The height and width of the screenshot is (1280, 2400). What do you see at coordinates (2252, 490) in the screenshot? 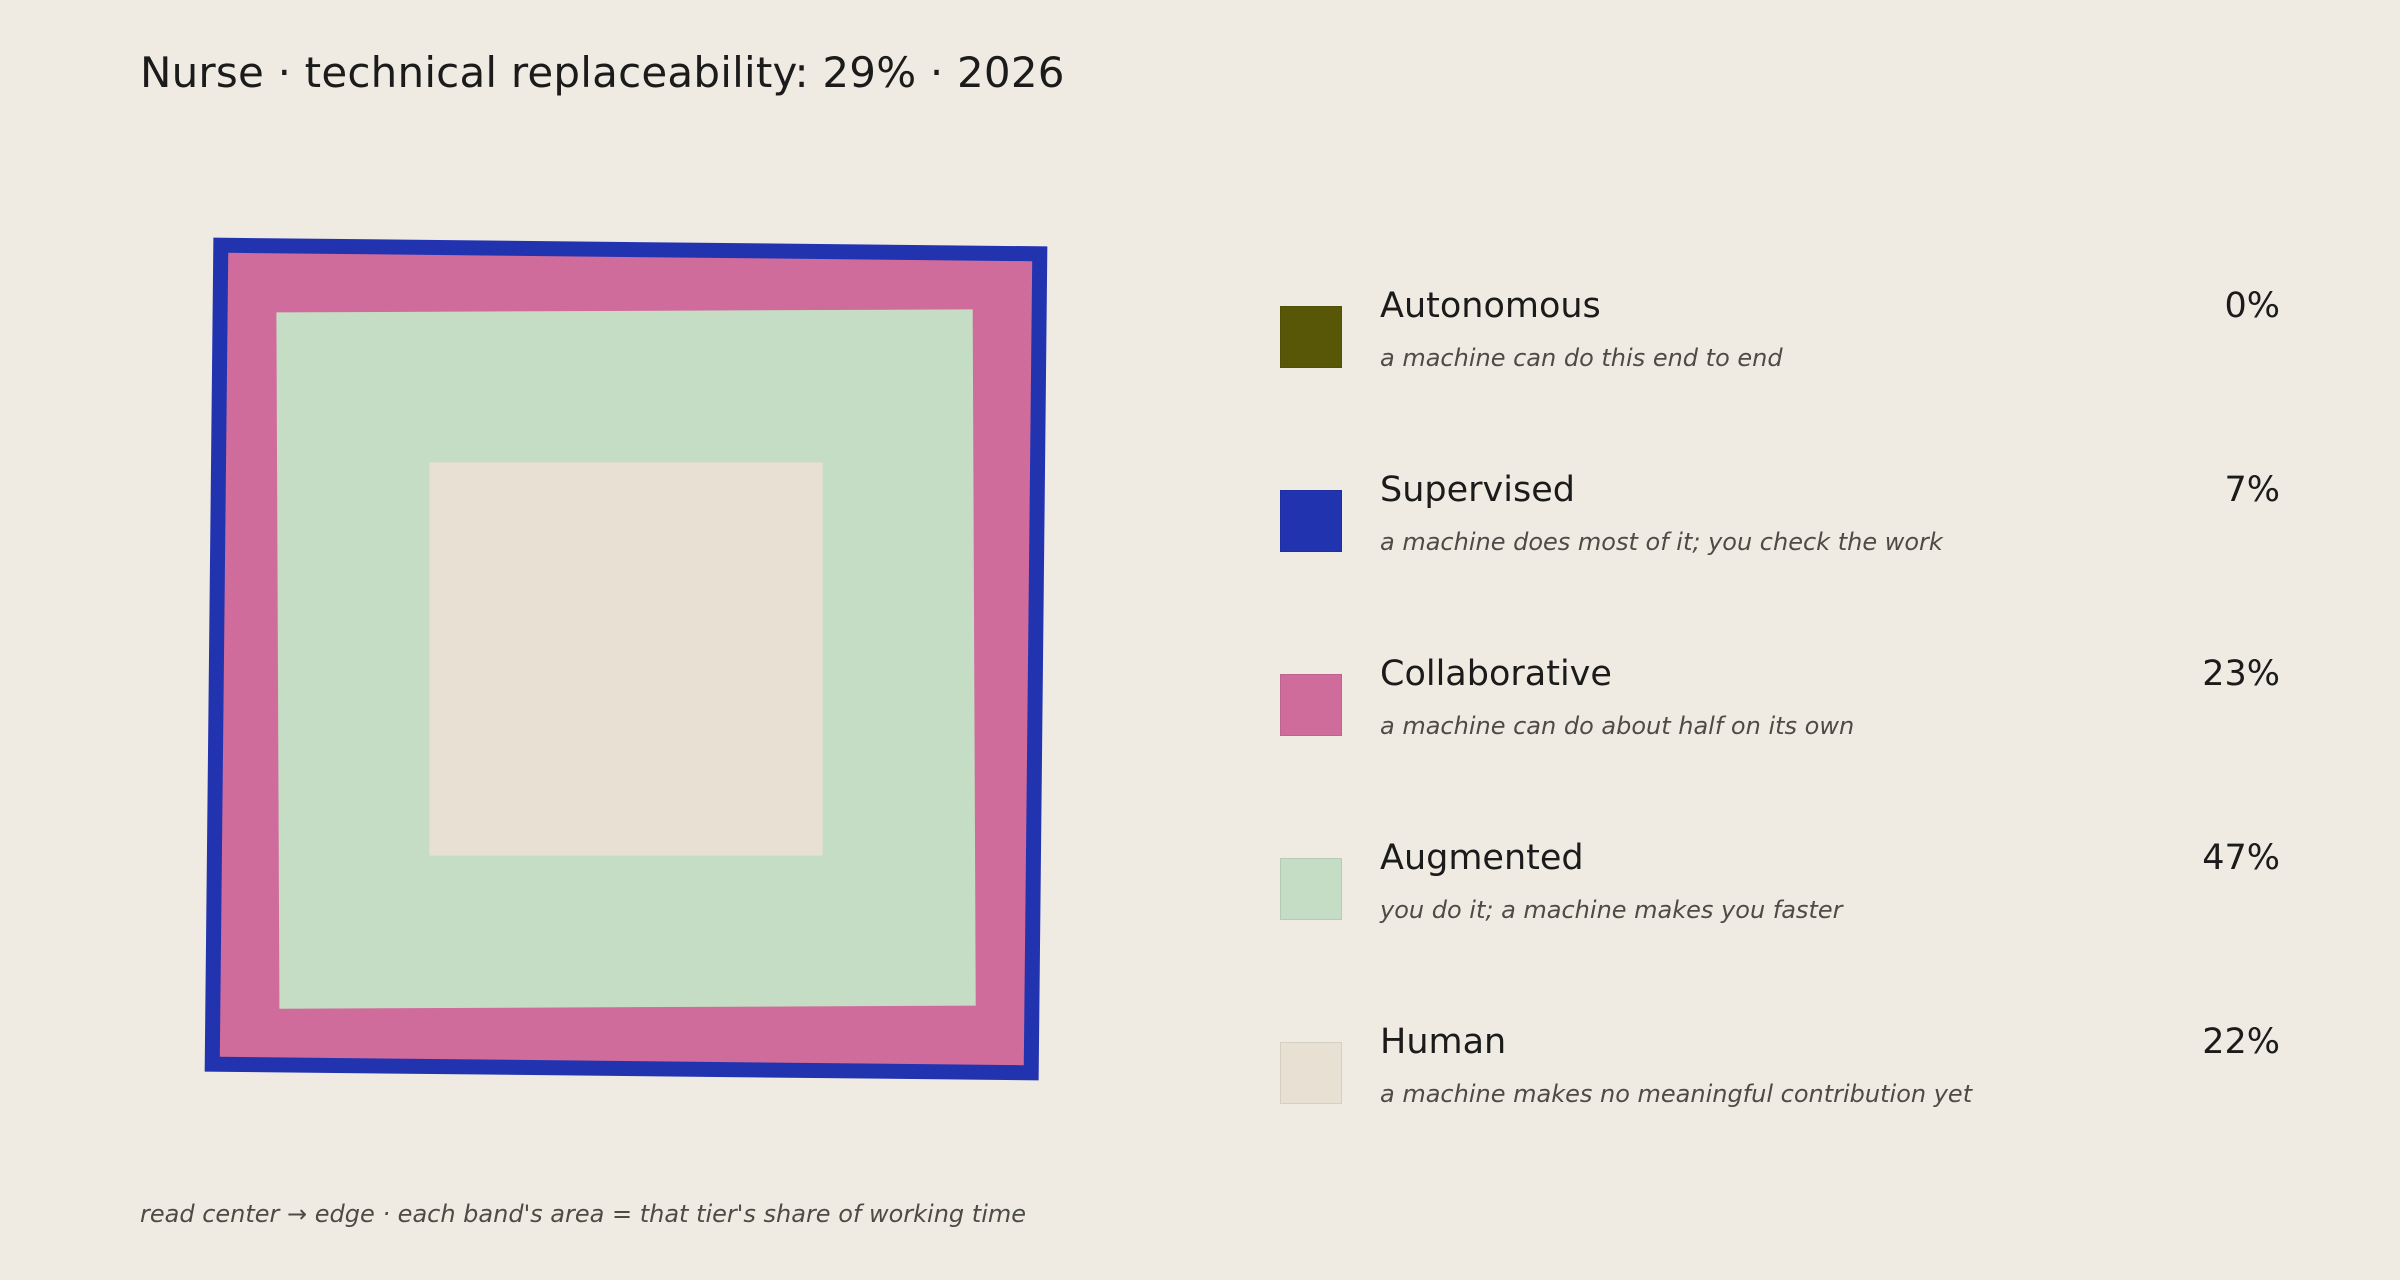
I see `legend-value-supervised: 7%` at bounding box center [2252, 490].